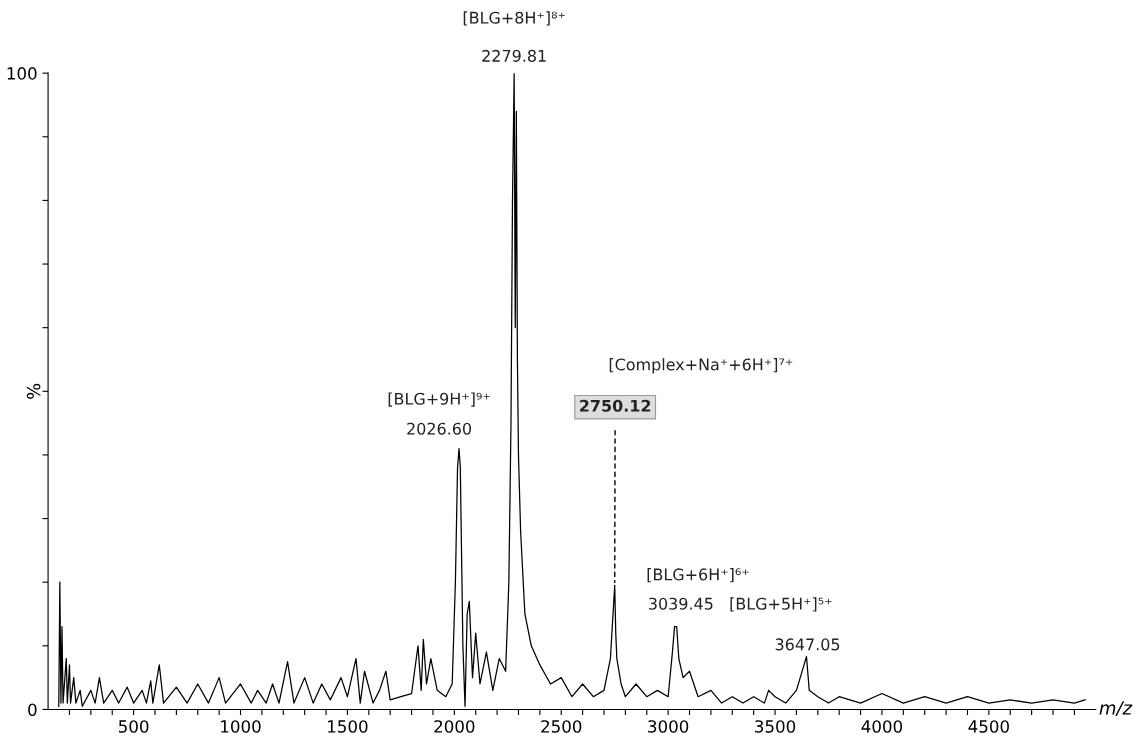 The width and height of the screenshot is (1145, 739). I want to click on y-axis-title: %, so click(33, 391).